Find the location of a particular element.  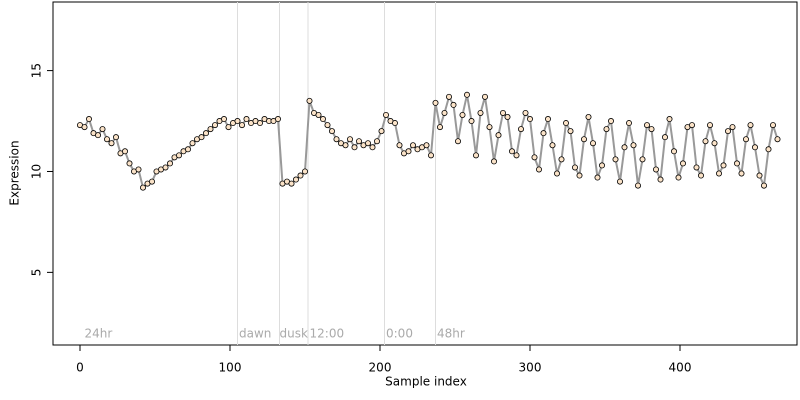

annotation: 0:00 is located at coordinates (399, 334).